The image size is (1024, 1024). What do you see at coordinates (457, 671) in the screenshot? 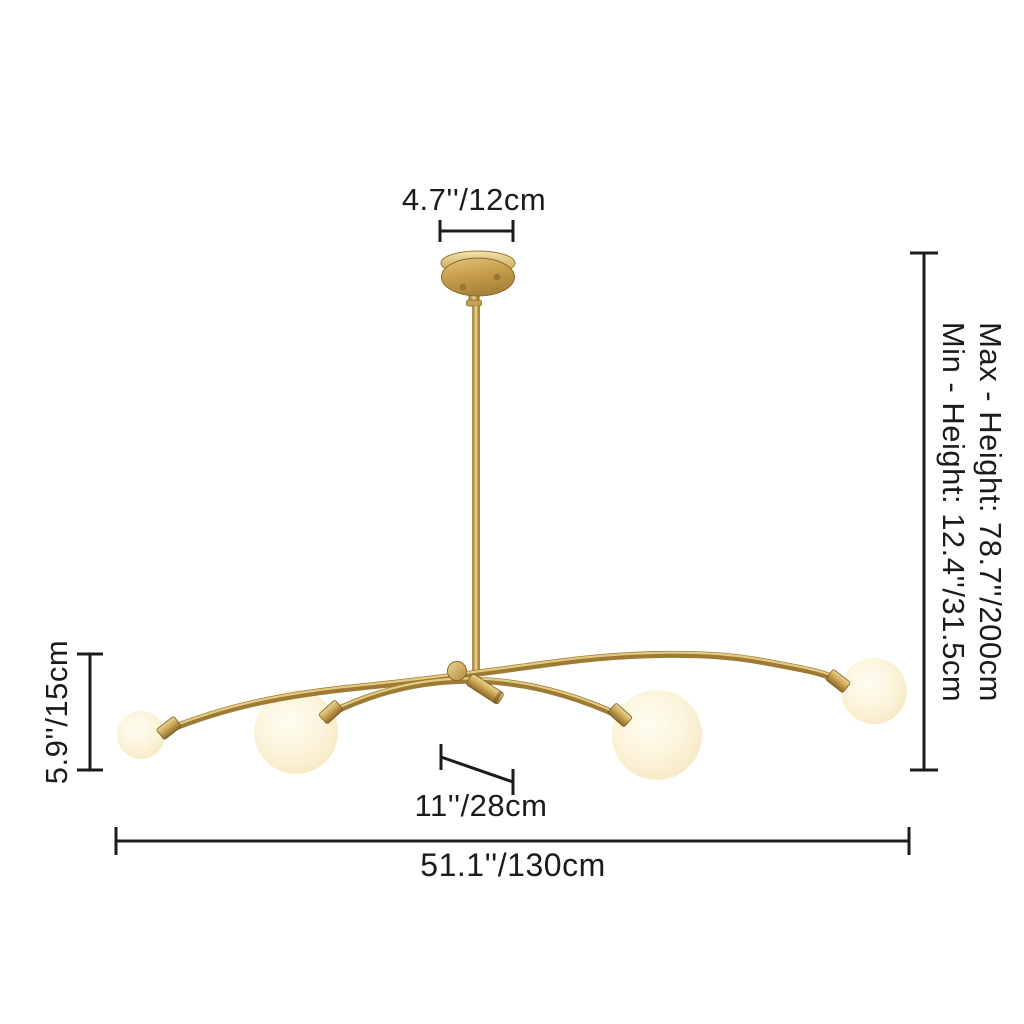
I see `center-pivot-disc` at bounding box center [457, 671].